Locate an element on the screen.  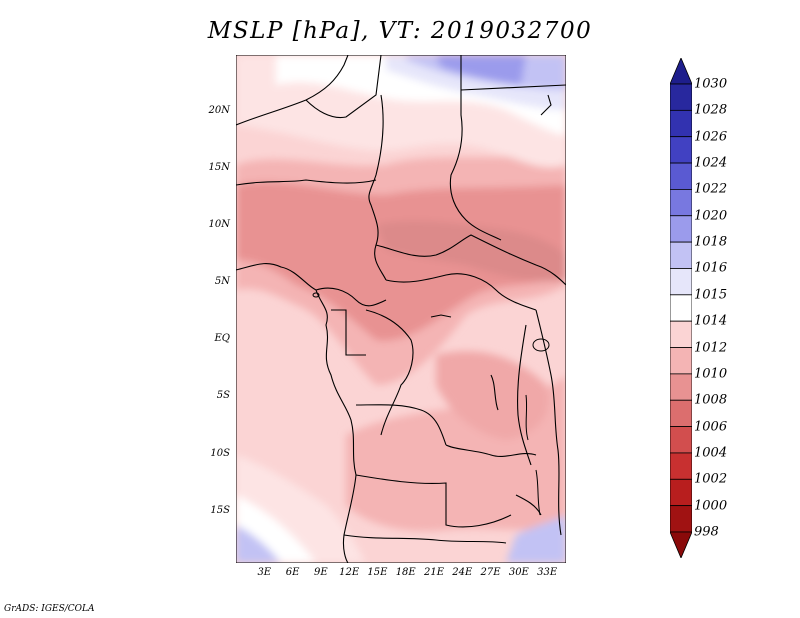
colorbar-level-label: 1010 is located at coordinates (711, 374).